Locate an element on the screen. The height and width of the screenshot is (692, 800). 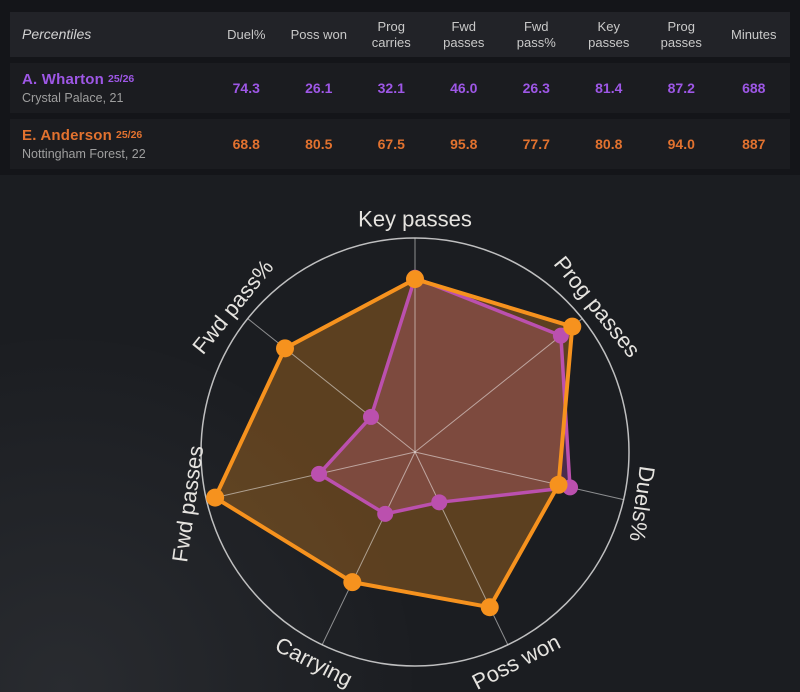
stat-value-prog-carries: 67.5 is located at coordinates (391, 144).